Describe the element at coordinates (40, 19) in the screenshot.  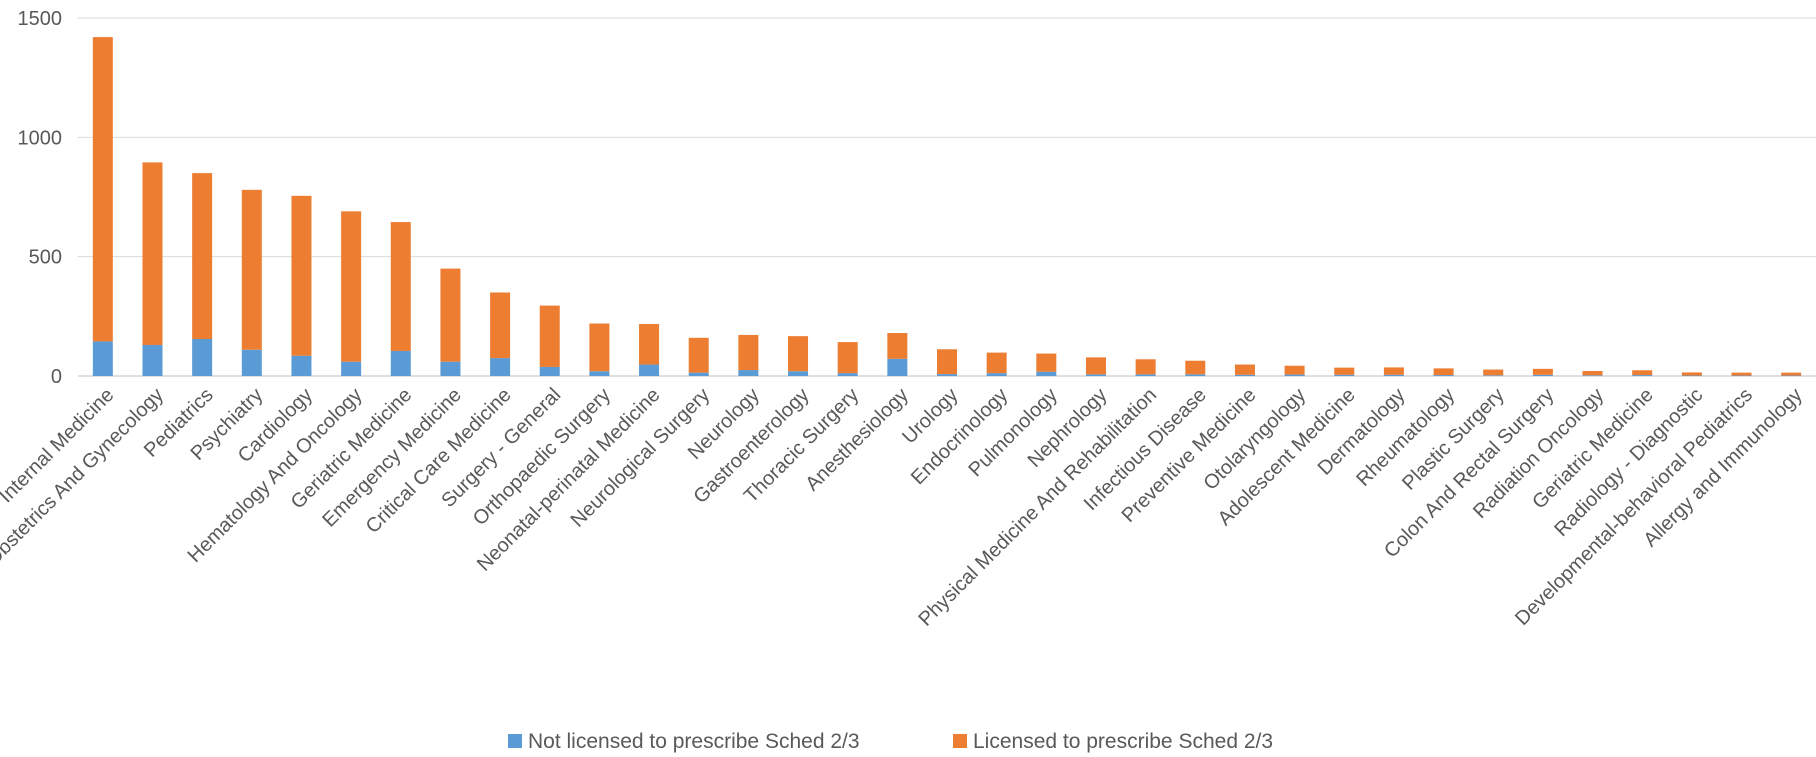
I see `y-tick-label: 1500` at that location.